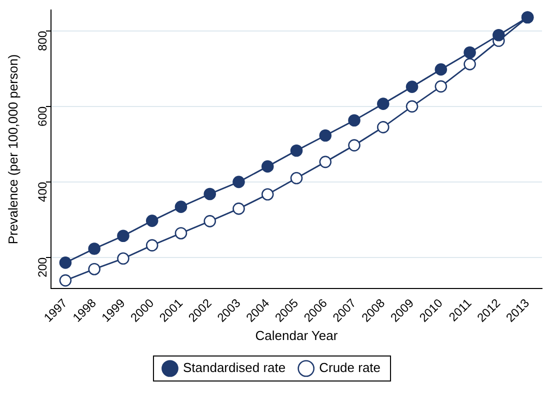 Image resolution: width=550 pixels, height=393 pixels. Describe the element at coordinates (42, 267) in the screenshot. I see `y-tick-label: 200` at that location.